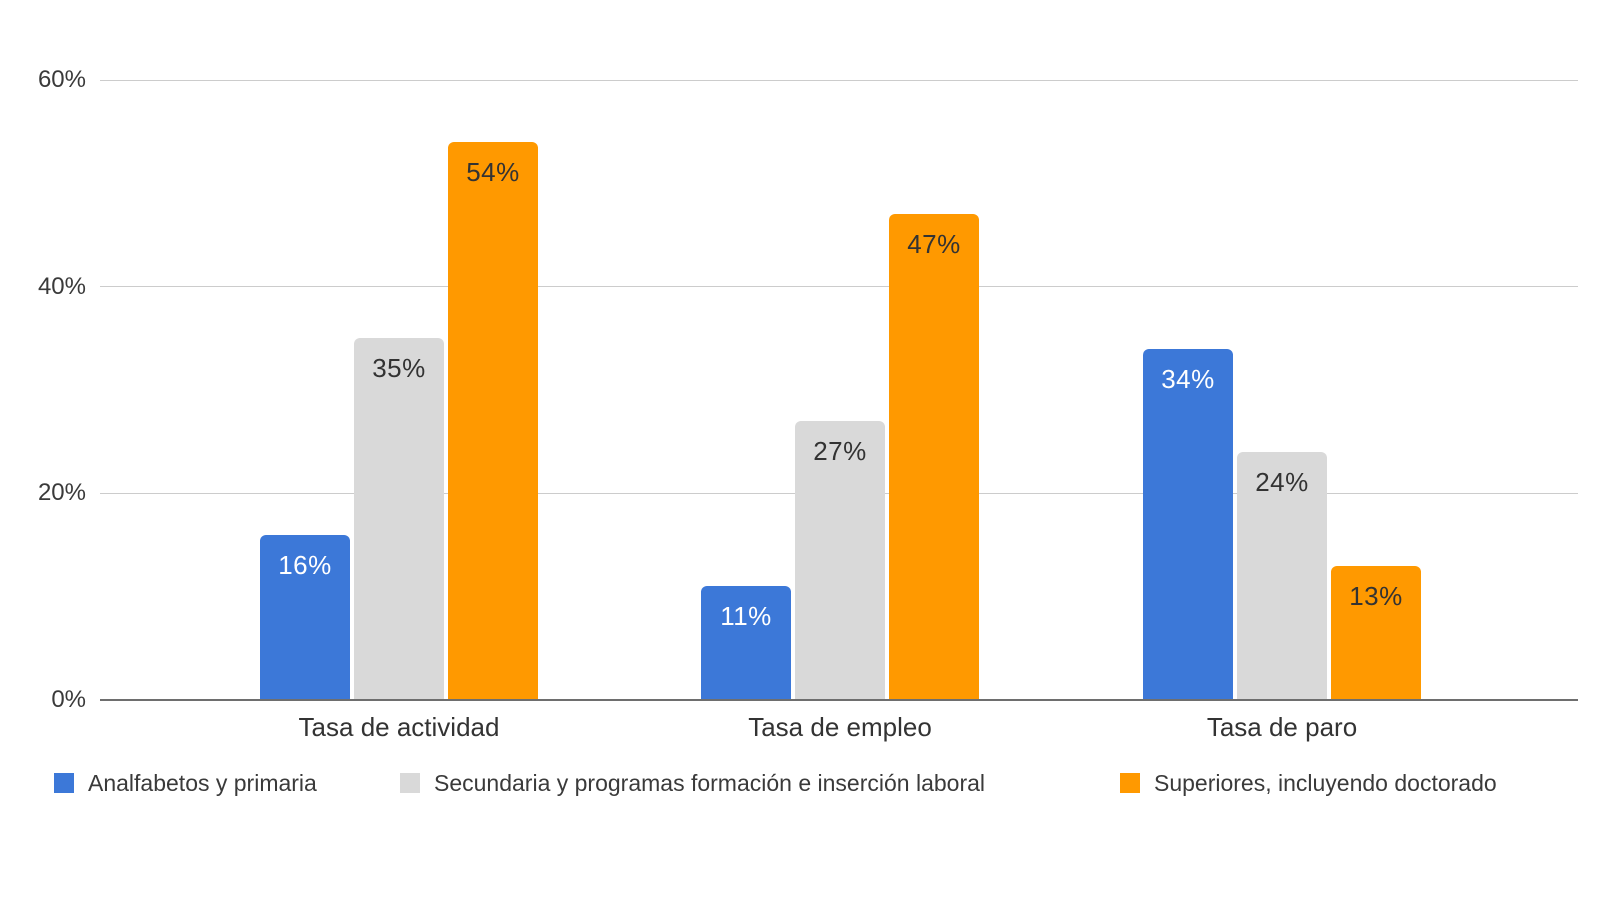 The image size is (1600, 900). What do you see at coordinates (934, 244) in the screenshot?
I see `bar-value-label: 47%` at bounding box center [934, 244].